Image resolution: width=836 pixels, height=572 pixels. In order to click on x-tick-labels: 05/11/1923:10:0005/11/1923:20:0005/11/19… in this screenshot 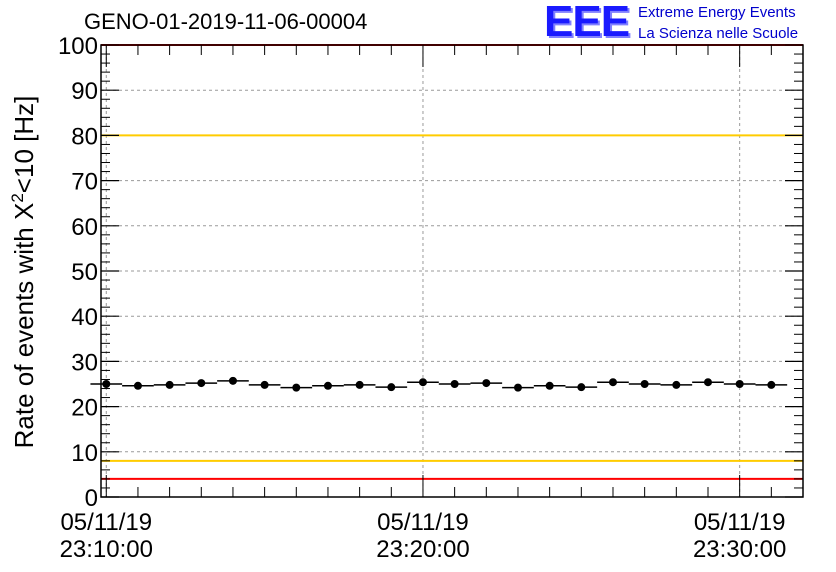, I will do `click(423, 536)`.